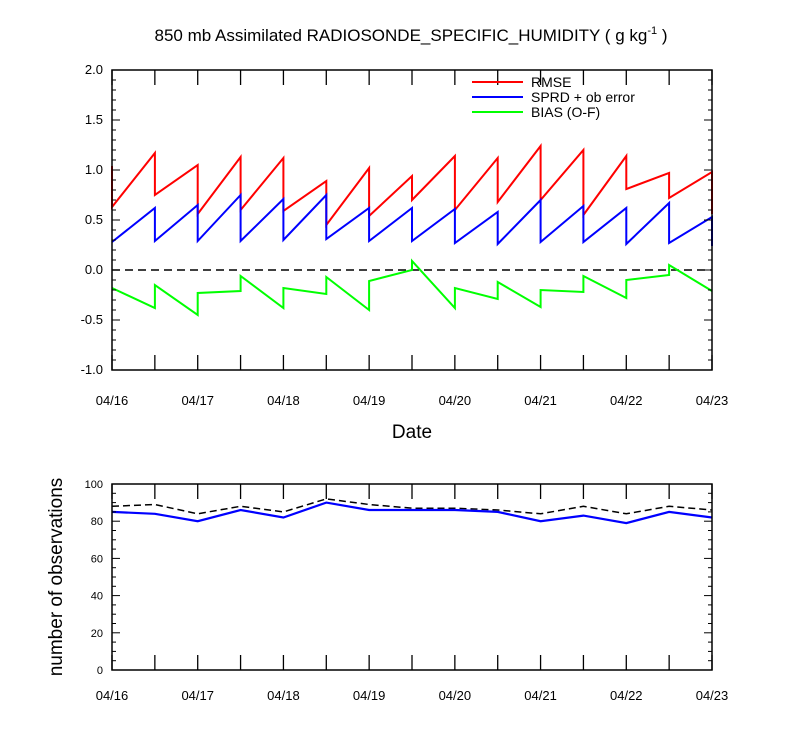 The width and height of the screenshot is (800, 750). What do you see at coordinates (455, 400) in the screenshot?
I see `top-xtick-label: 04/20` at bounding box center [455, 400].